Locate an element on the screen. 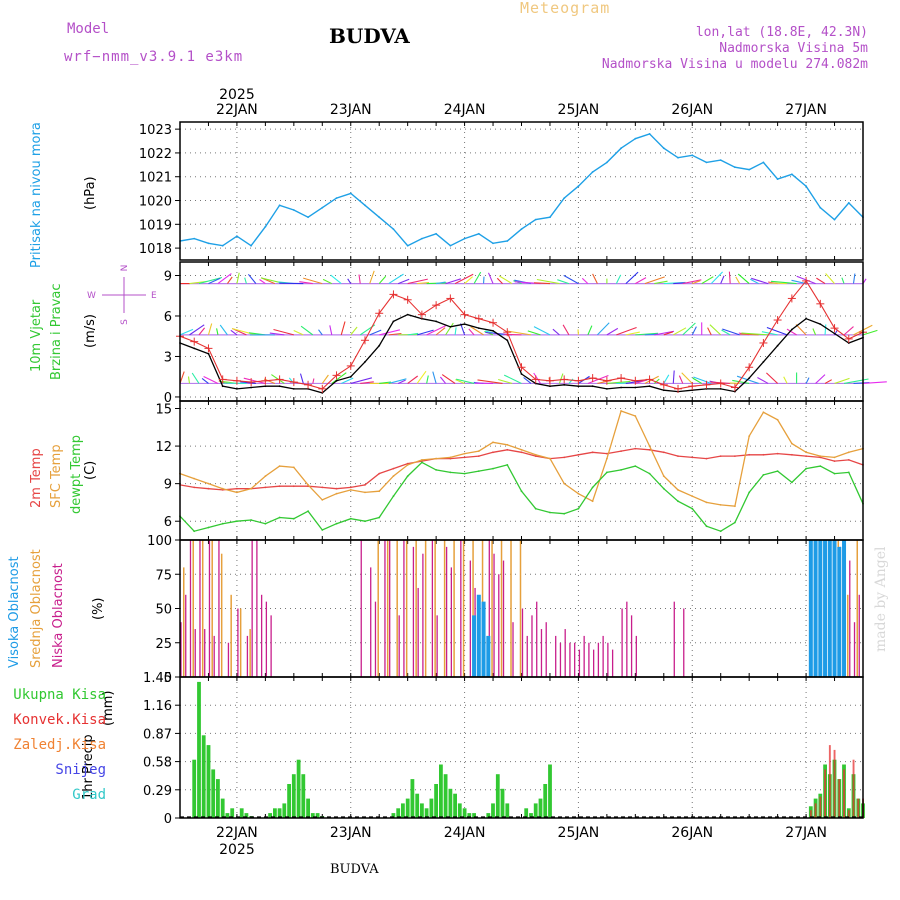 This screenshot has width=900, height=900. bottom-year-label: 2025 is located at coordinates (237, 850).